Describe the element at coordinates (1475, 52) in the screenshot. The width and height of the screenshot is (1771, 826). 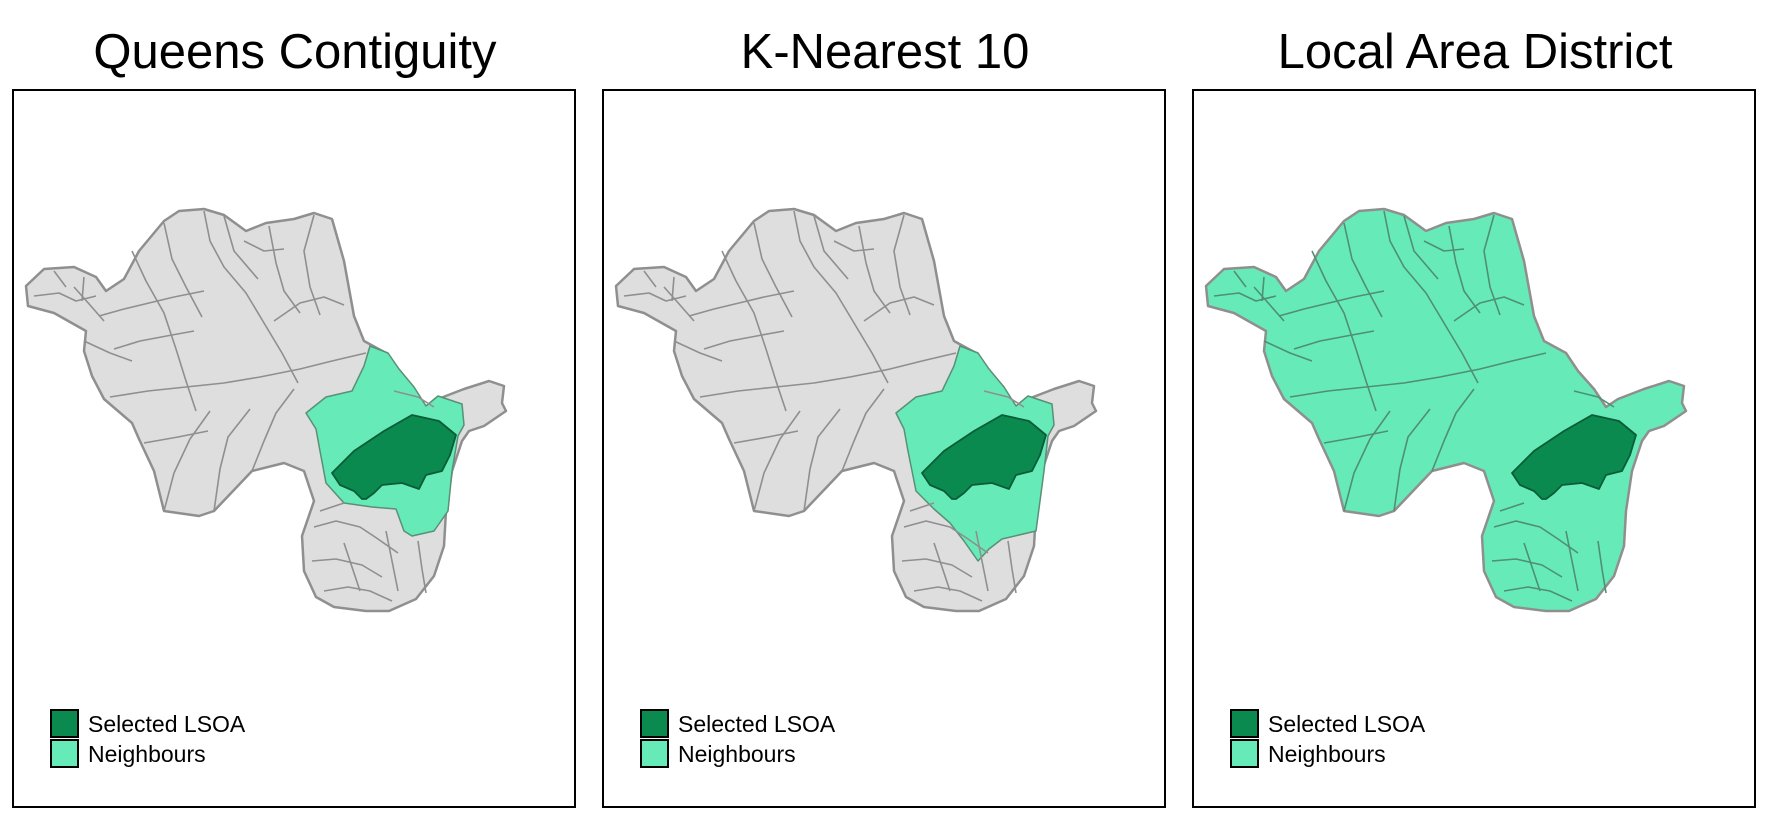
I see `panel-title: Local Area District` at that location.